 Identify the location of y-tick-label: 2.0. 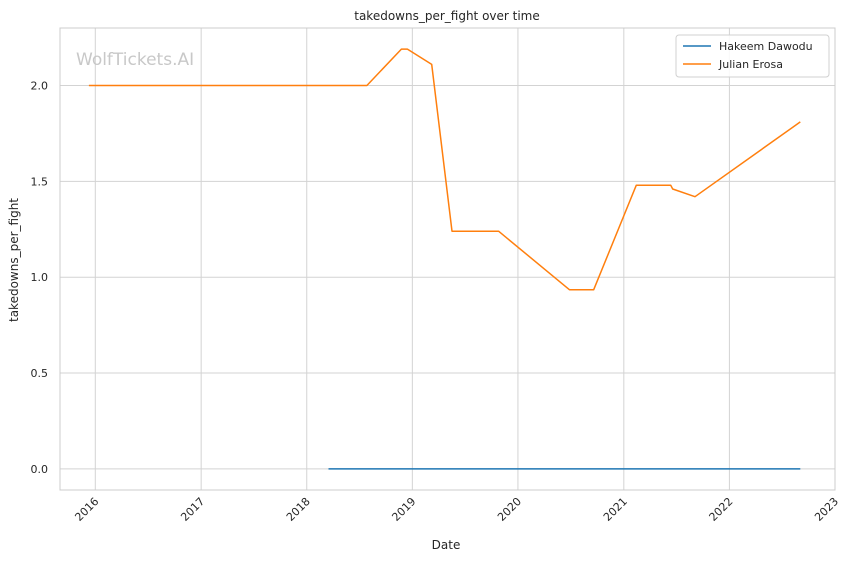
(40, 86).